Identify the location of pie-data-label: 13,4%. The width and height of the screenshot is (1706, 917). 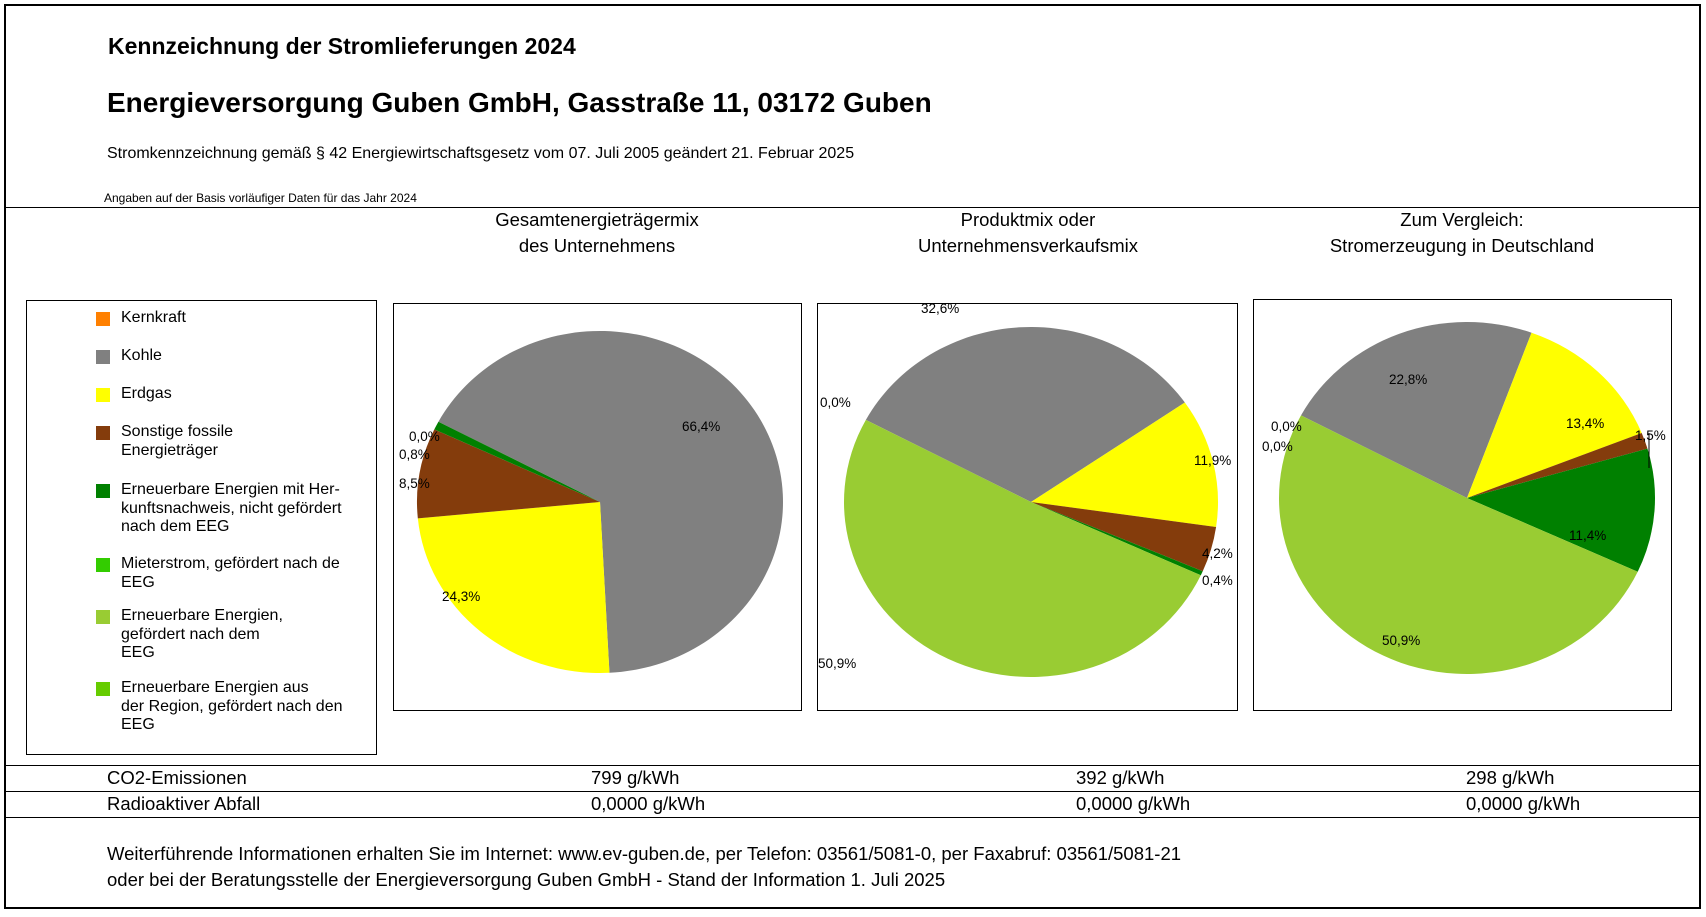
(1585, 423).